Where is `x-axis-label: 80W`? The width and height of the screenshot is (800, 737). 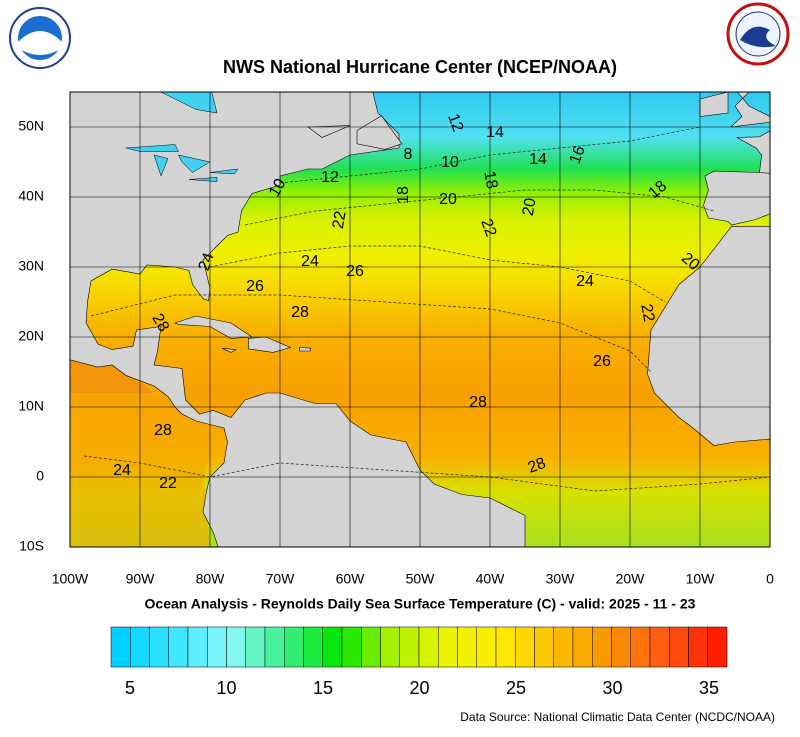
x-axis-label: 80W is located at coordinates (211, 579).